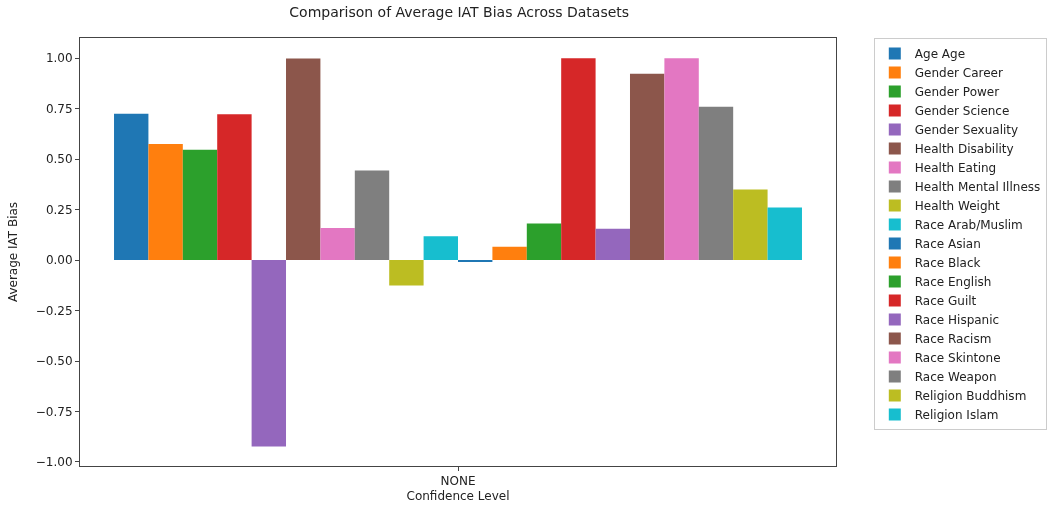 The image size is (1063, 513). I want to click on legend-label: Race Black, so click(947, 263).